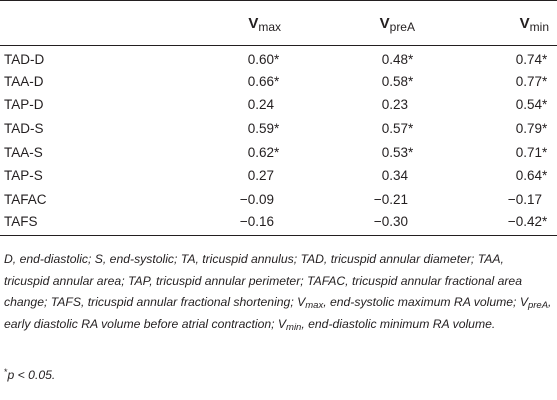 This screenshot has height=400, width=557. Describe the element at coordinates (23, 176) in the screenshot. I see `row-label: TAP-S` at that location.